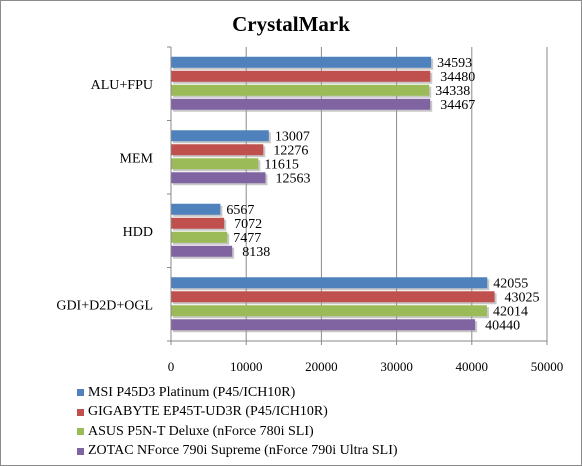 The image size is (582, 466). Describe the element at coordinates (290, 150) in the screenshot. I see `data-label: 12276` at that location.